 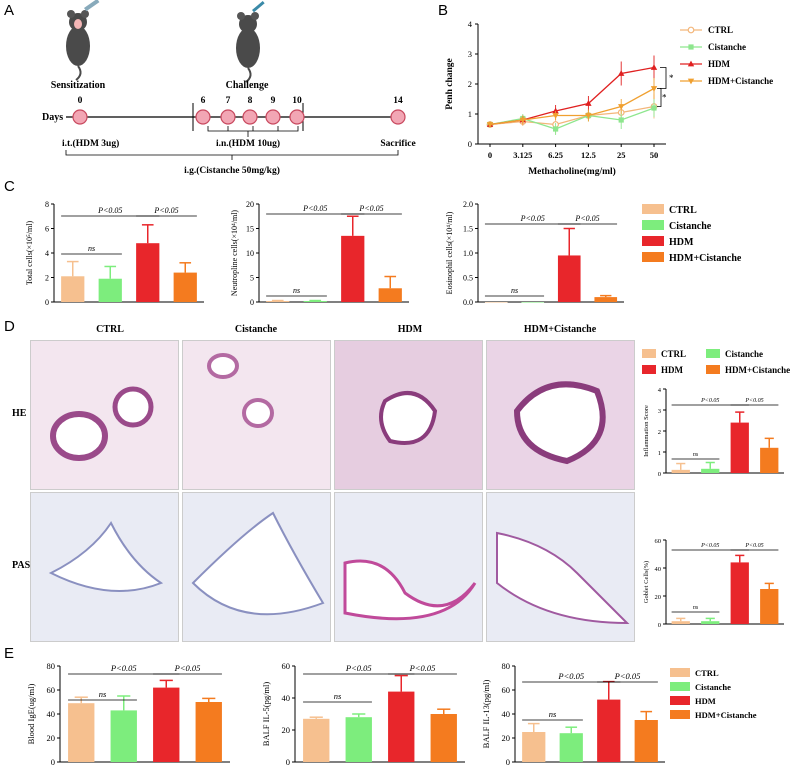 I want to click on bar-hdm-cistanche, so click(x=208, y=732).